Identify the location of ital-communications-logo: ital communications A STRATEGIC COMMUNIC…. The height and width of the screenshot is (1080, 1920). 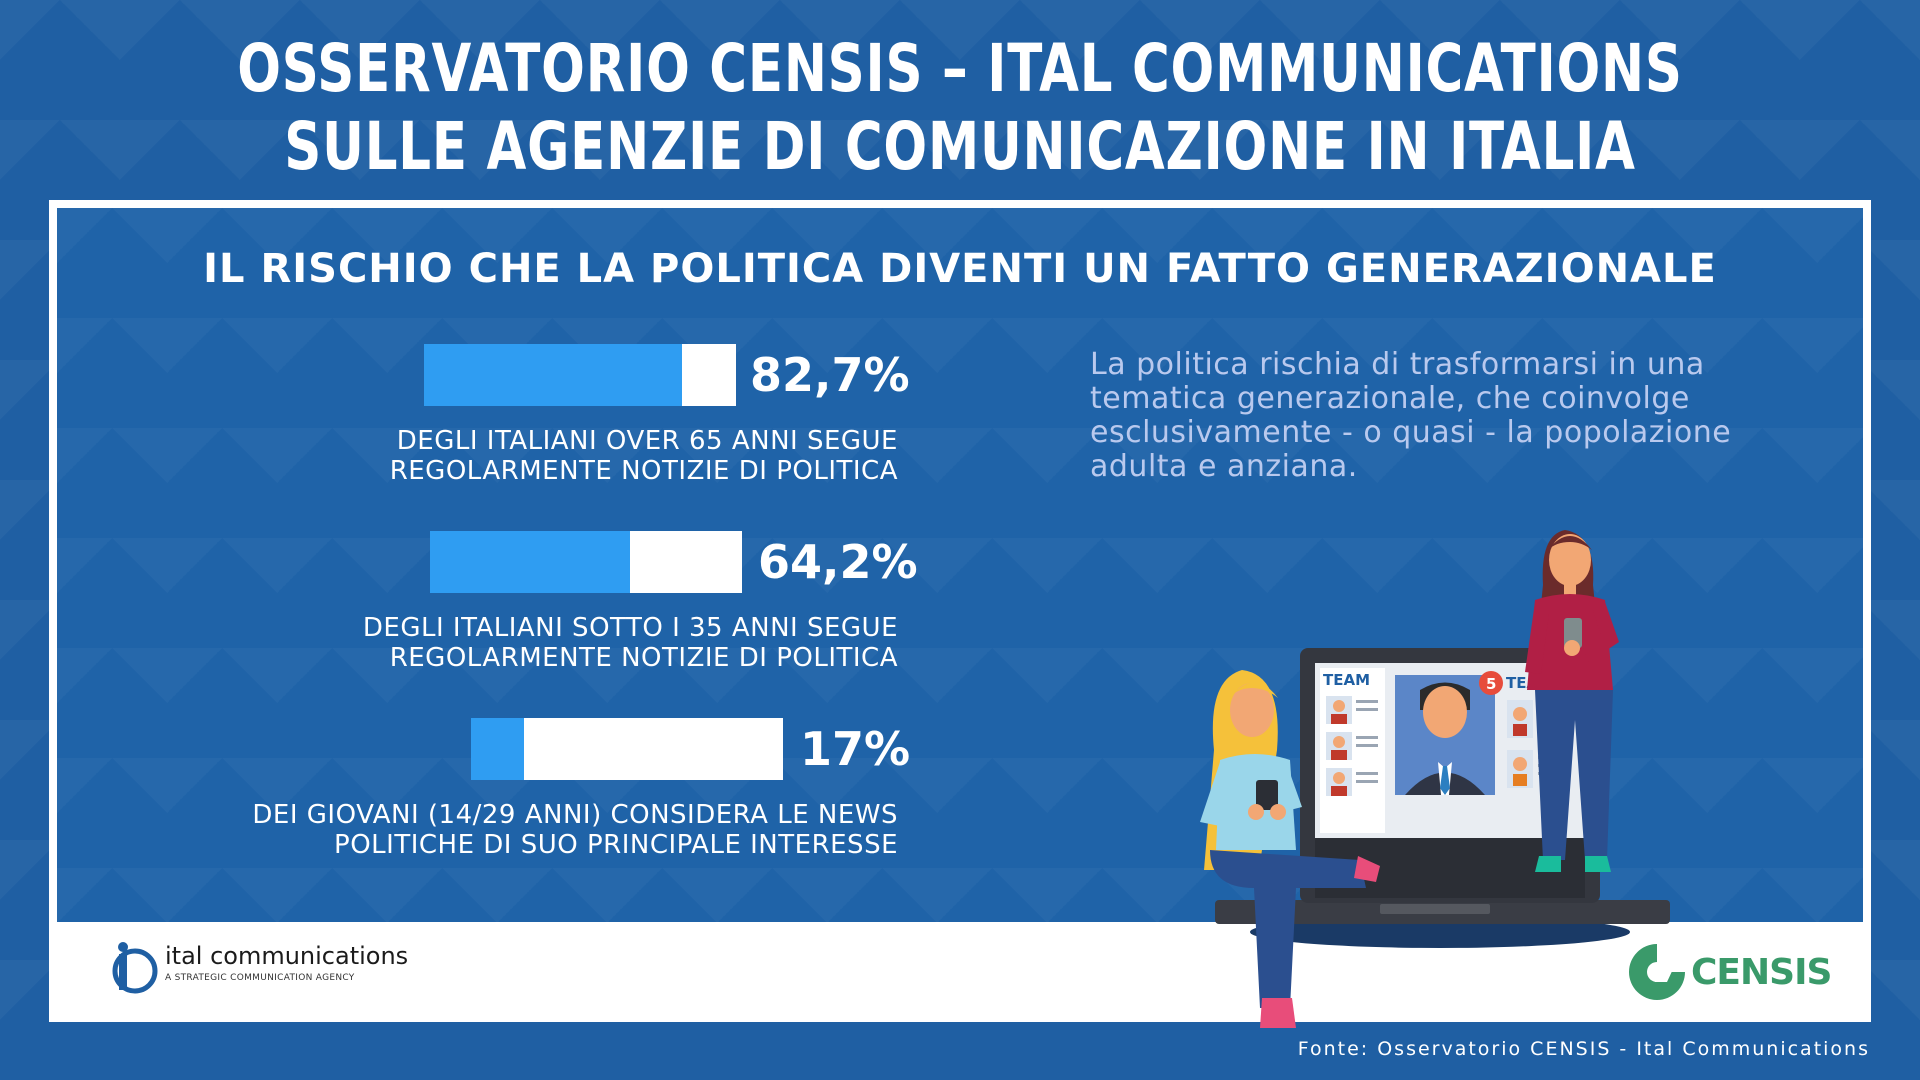
(256, 970).